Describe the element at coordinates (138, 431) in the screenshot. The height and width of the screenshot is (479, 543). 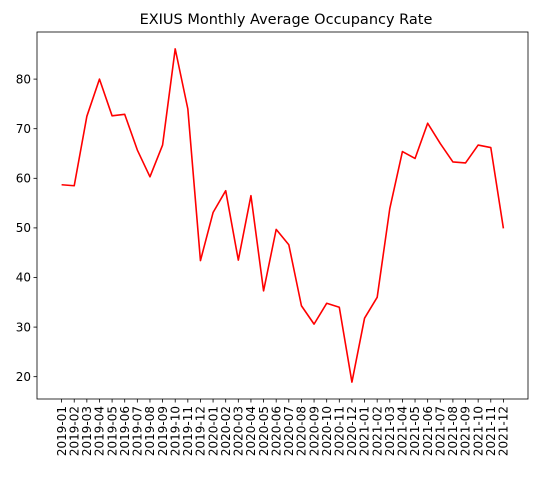
I see `x-tick-label: 2019-07` at that location.